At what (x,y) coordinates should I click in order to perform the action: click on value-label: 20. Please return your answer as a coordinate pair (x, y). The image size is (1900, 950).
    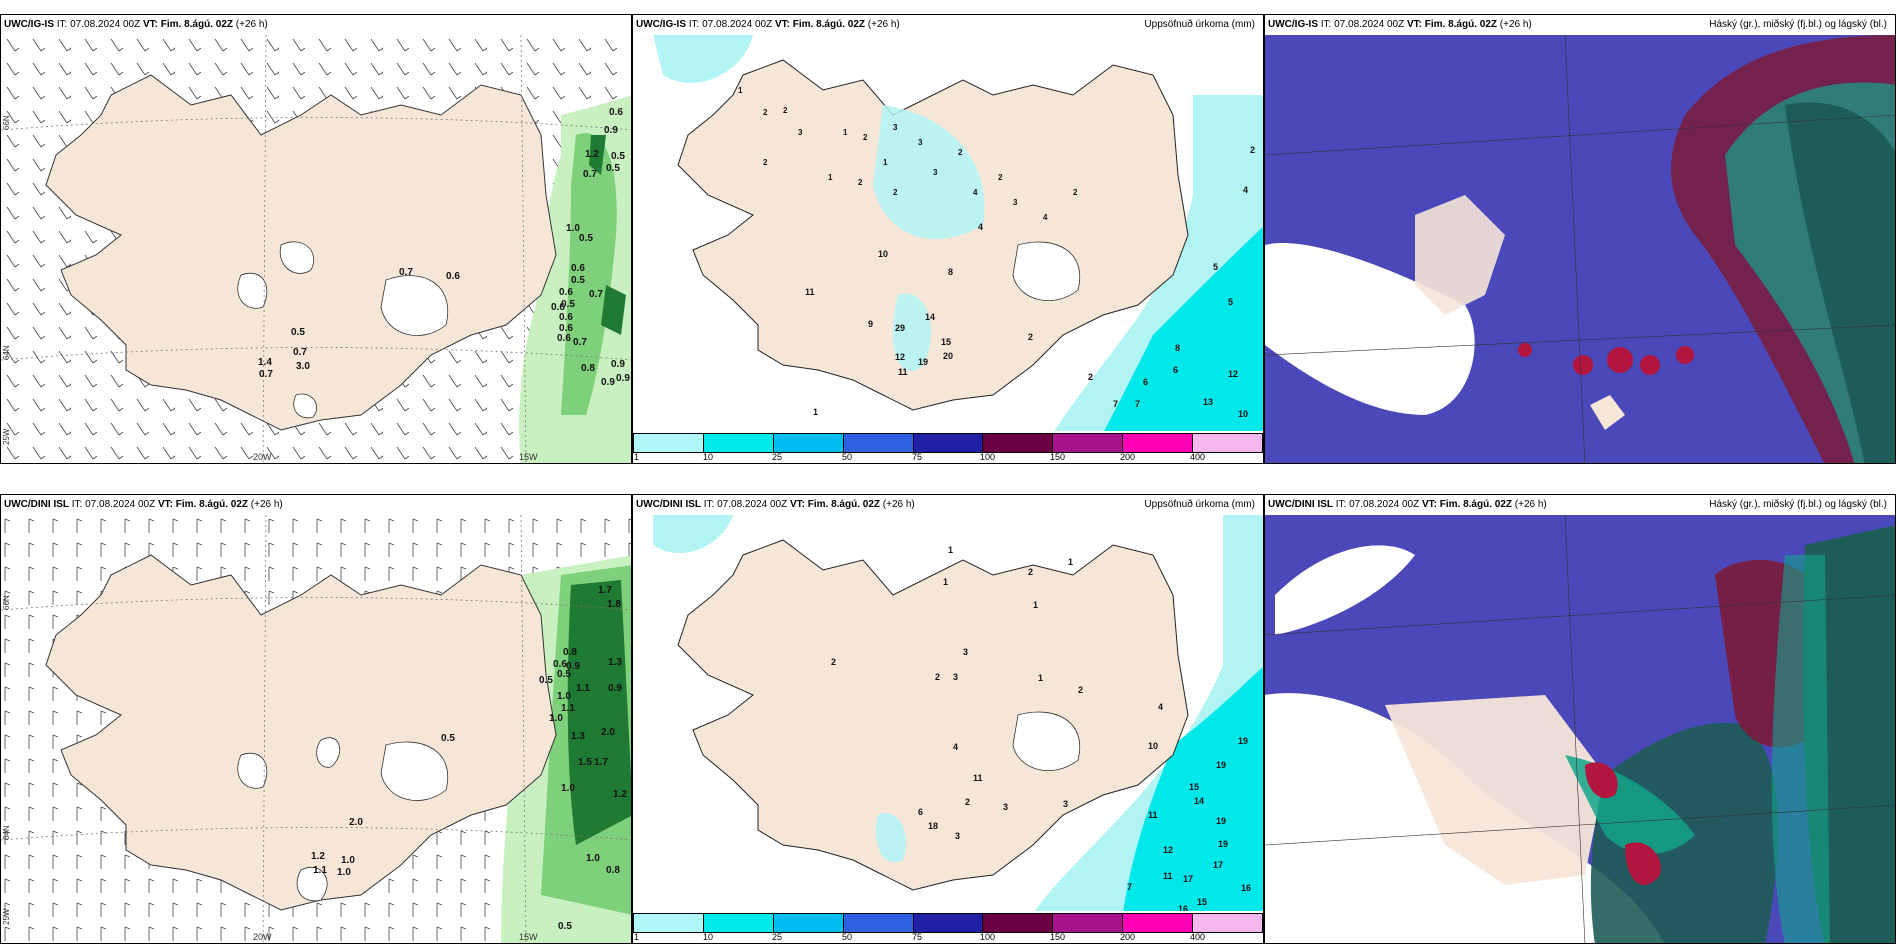
    Looking at the image, I should click on (948, 356).